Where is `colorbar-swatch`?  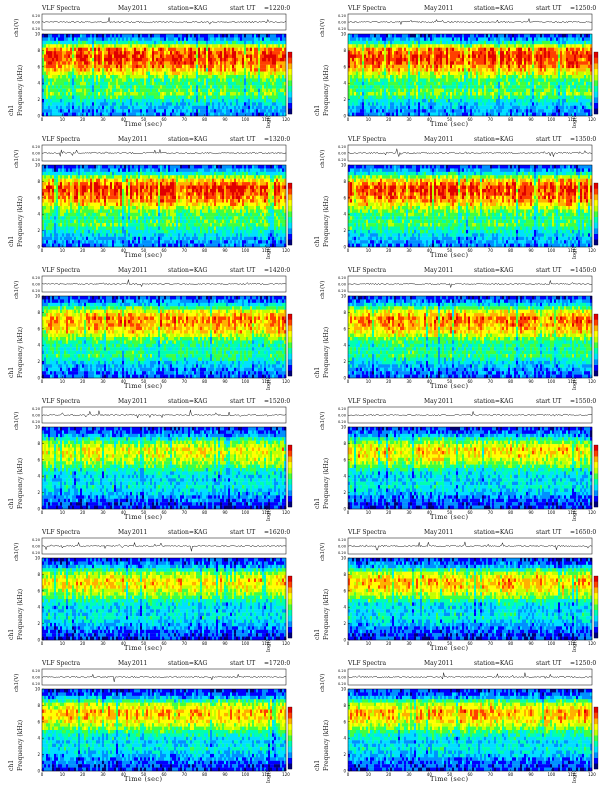
colorbar-swatch is located at coordinates (290, 60).